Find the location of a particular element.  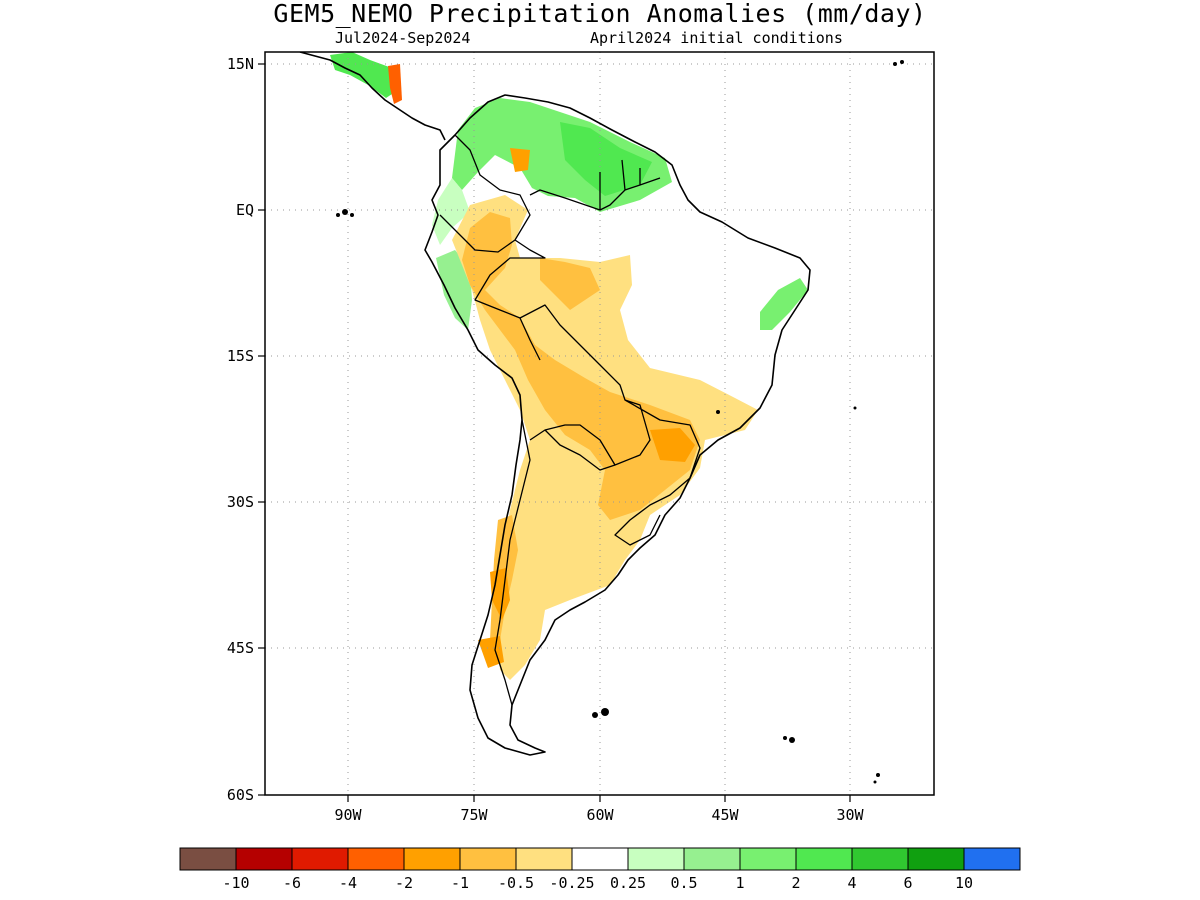

color-legend is located at coordinates (600, 859).